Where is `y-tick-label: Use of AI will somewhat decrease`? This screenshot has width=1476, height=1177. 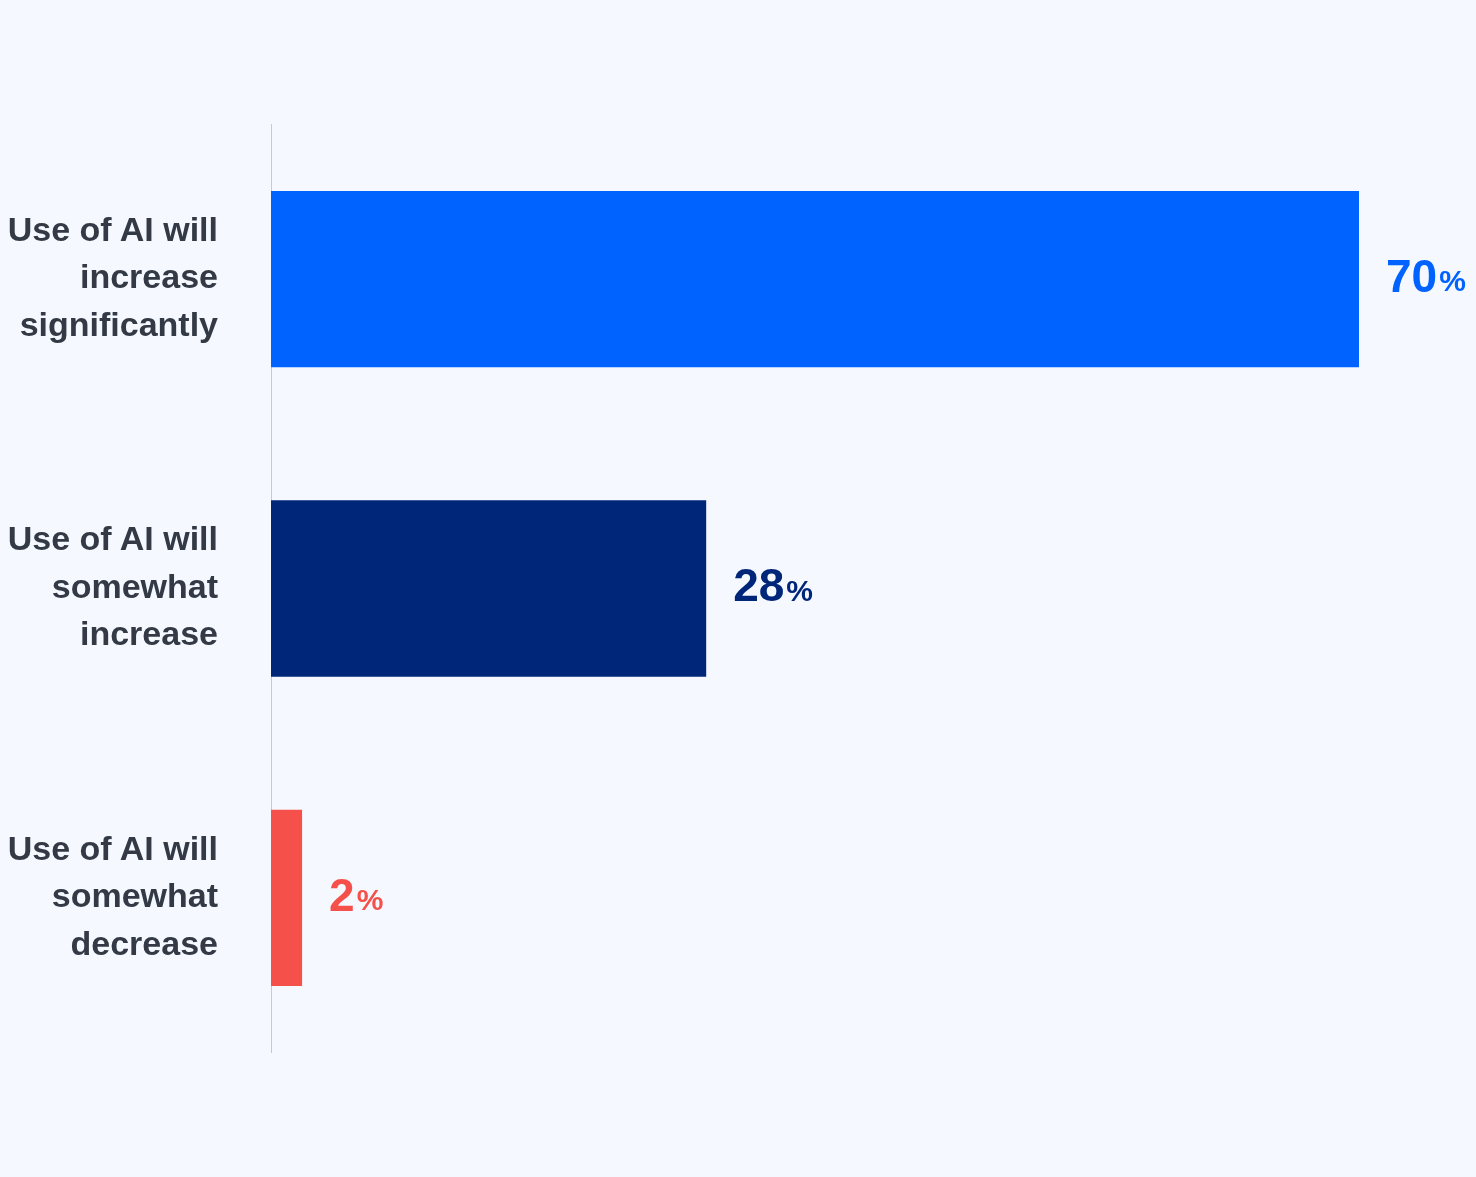 y-tick-label: Use of AI will somewhat decrease is located at coordinates (112, 895).